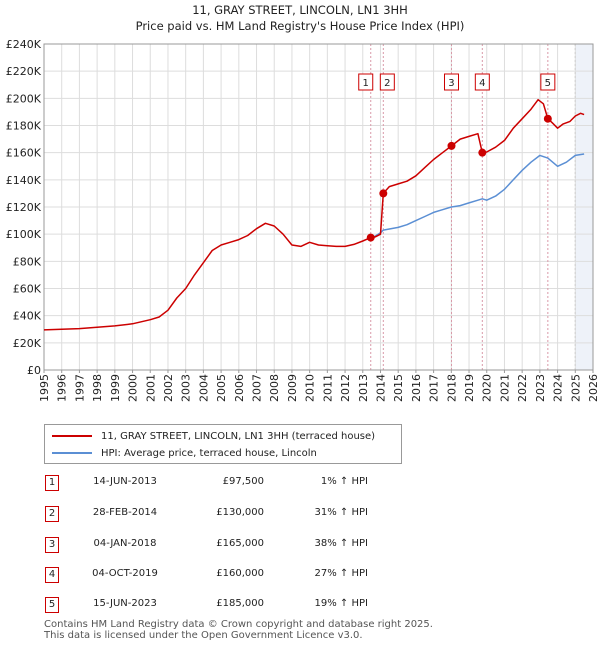  Describe the element at coordinates (125, 573) in the screenshot. I see `transaction-date: 04-OCT-2019` at that location.